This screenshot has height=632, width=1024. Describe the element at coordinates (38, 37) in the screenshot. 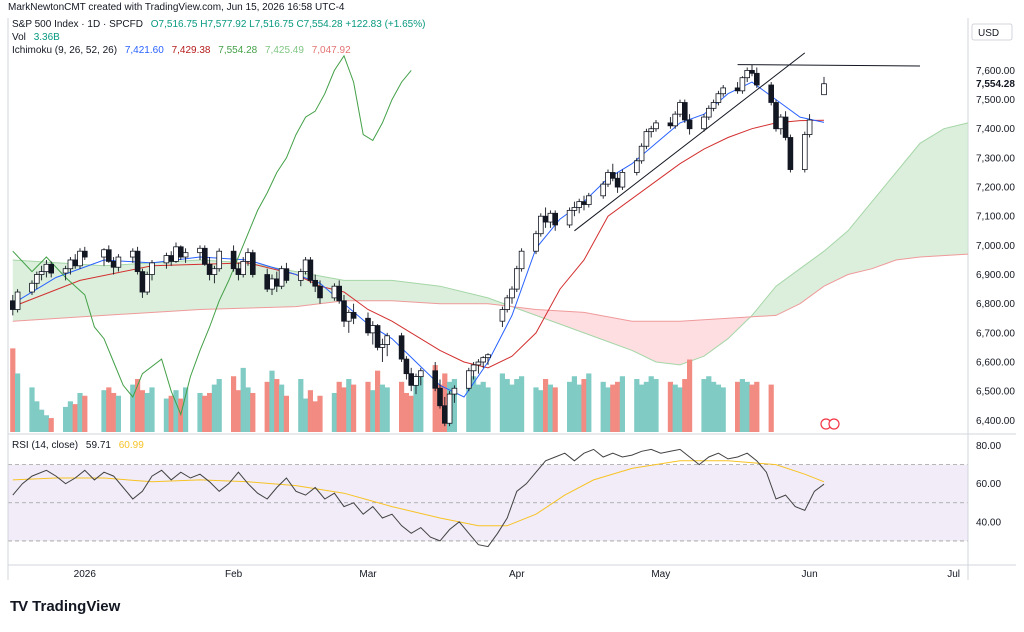

I see `legend-volume-row: Vol 3.36B` at that location.